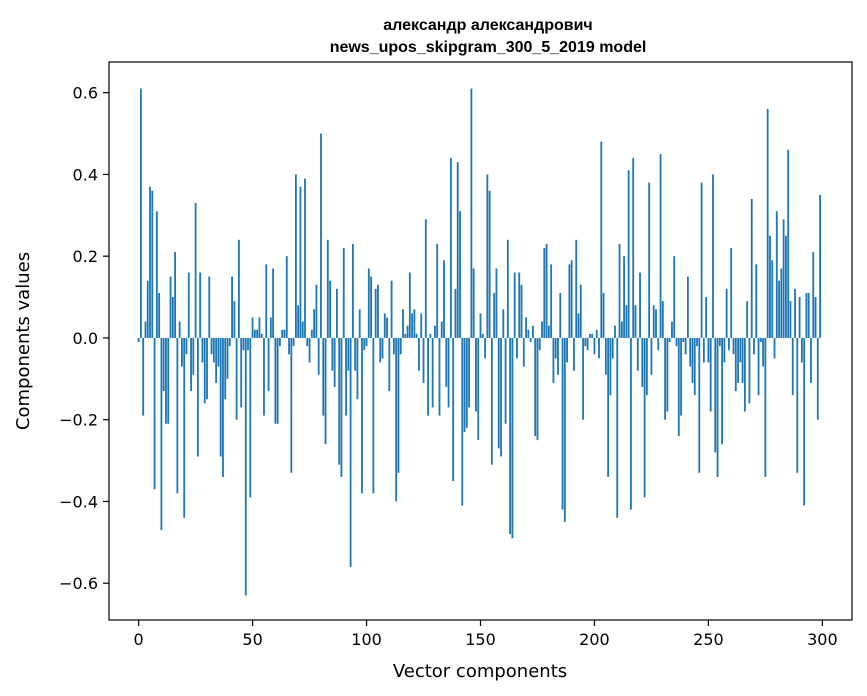 The image size is (867, 696). I want to click on x-tick-label-3: 150, so click(480, 639).